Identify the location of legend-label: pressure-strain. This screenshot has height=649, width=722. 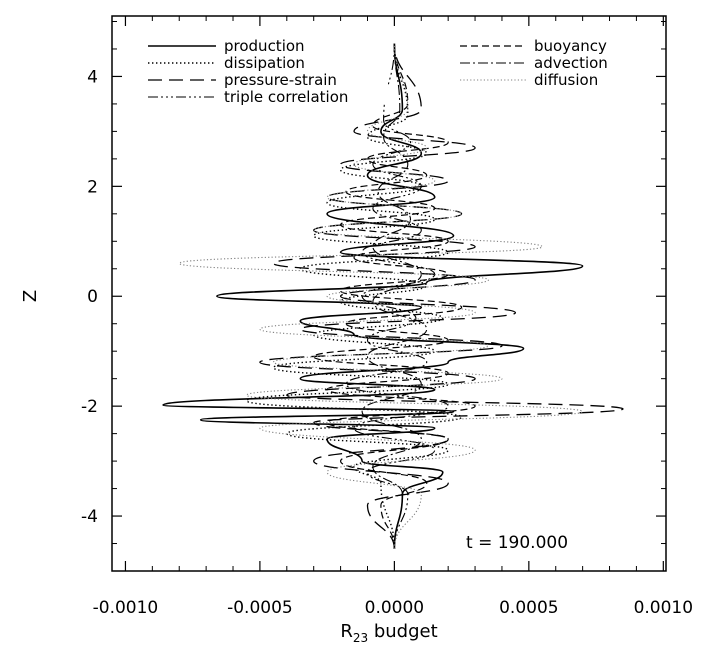
(280, 80).